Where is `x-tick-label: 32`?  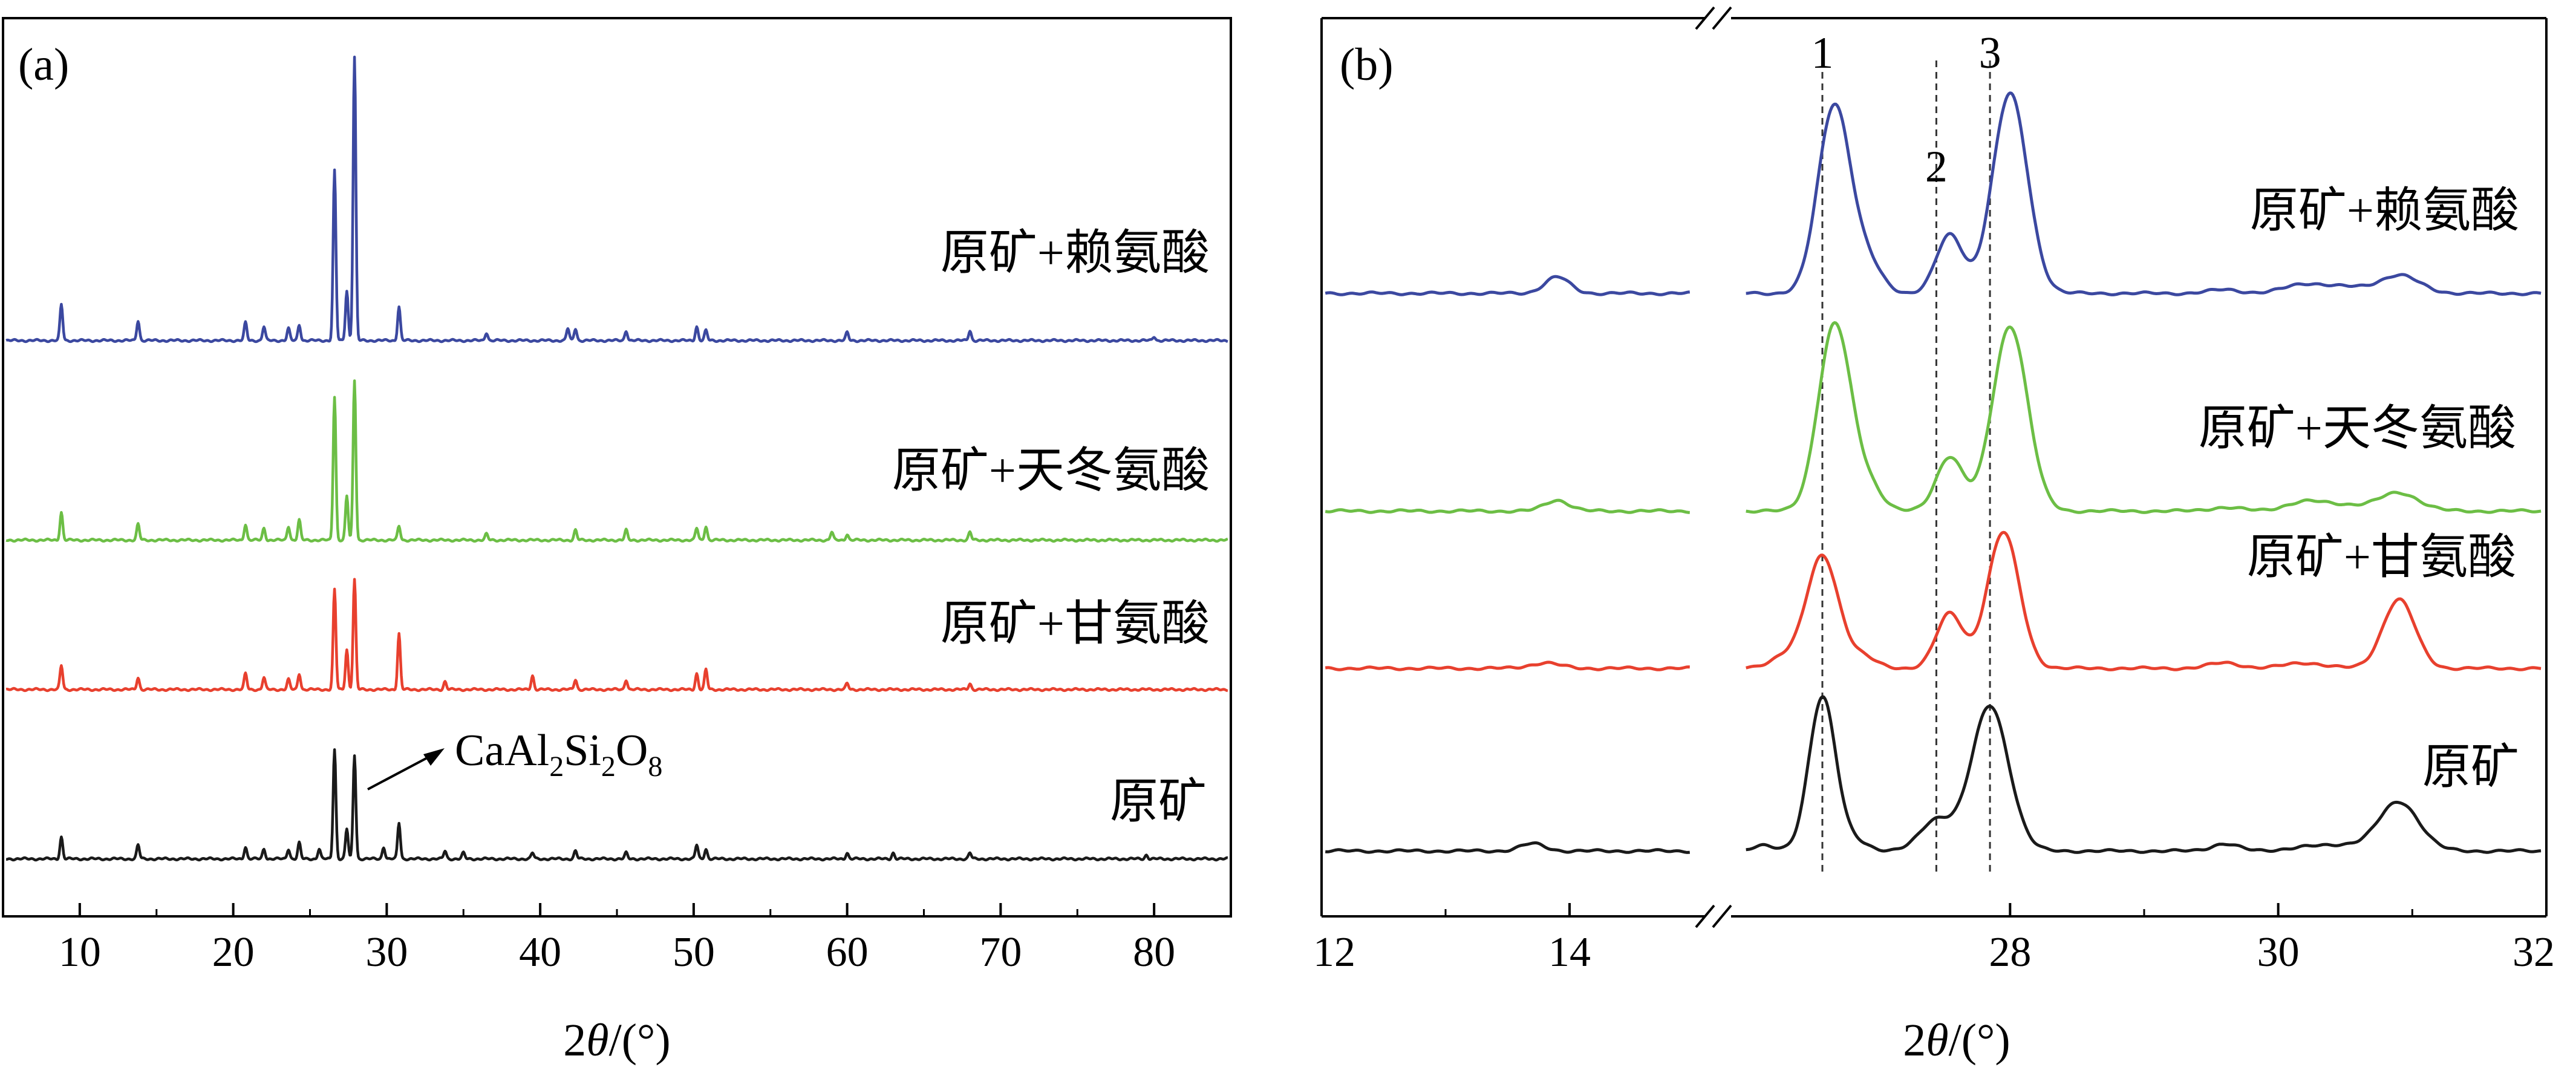 x-tick-label: 32 is located at coordinates (2533, 953).